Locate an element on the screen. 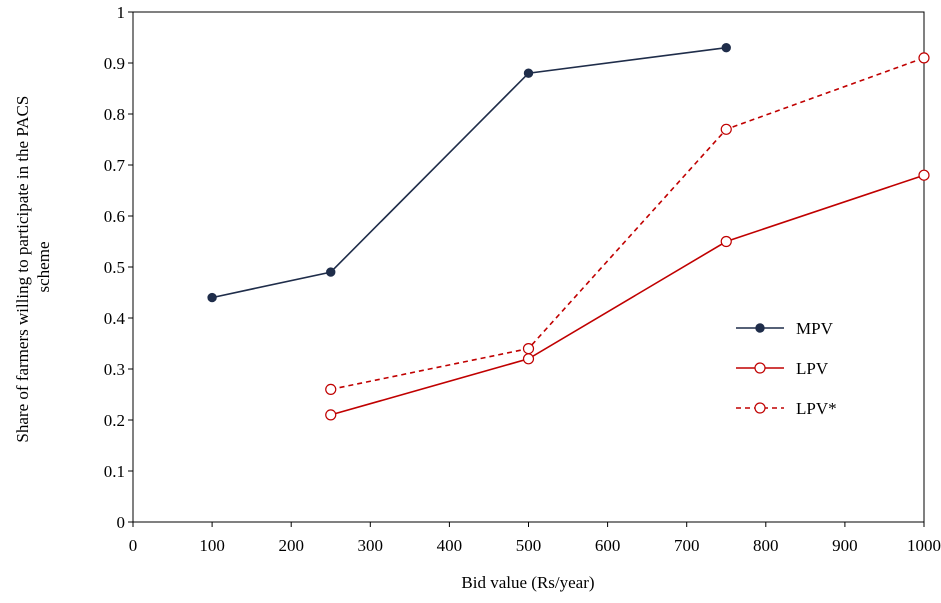 The image size is (941, 603). legend-item-lpv: LPV is located at coordinates (782, 368).